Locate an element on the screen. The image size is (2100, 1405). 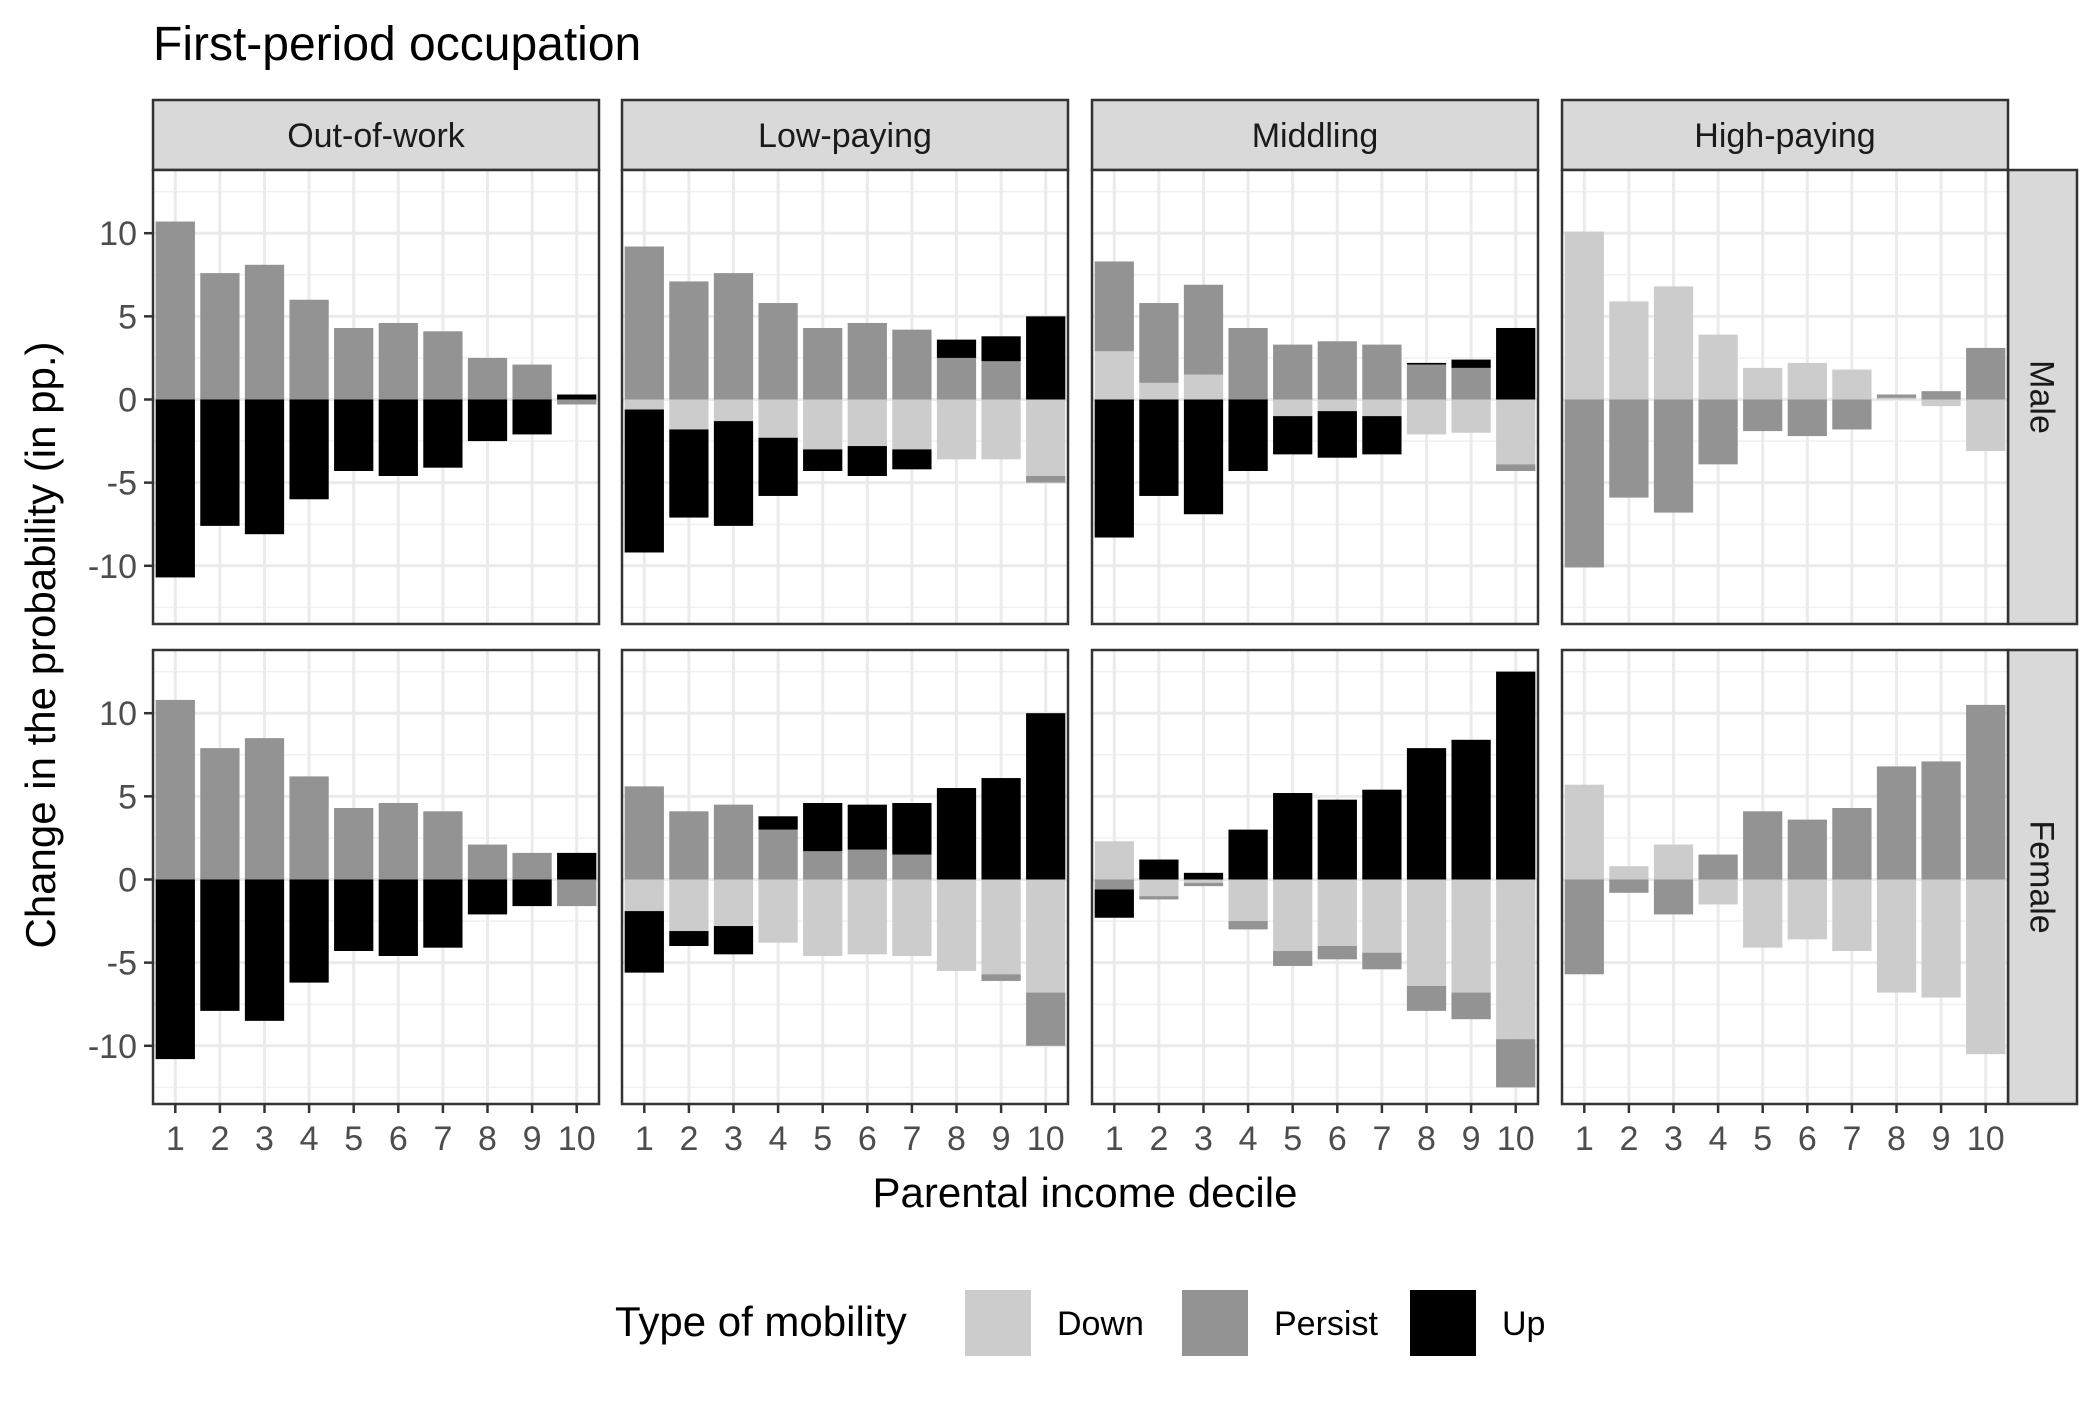
facet-strip-bg is located at coordinates (845, 135).